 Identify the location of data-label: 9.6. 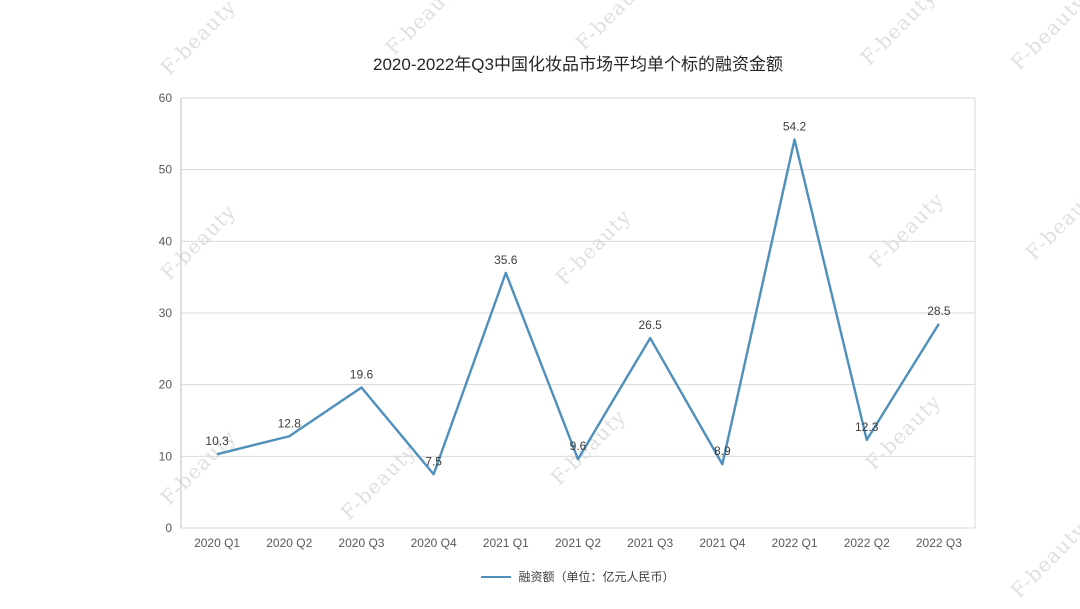
(578, 446).